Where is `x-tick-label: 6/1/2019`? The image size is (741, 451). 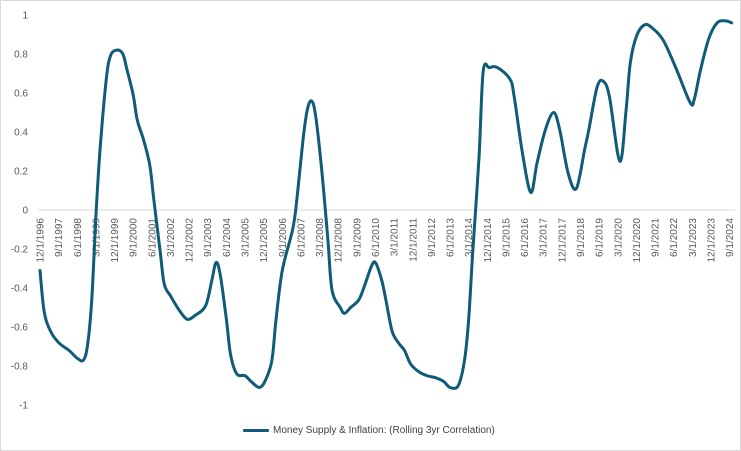
x-tick-label: 6/1/2019 is located at coordinates (600, 237).